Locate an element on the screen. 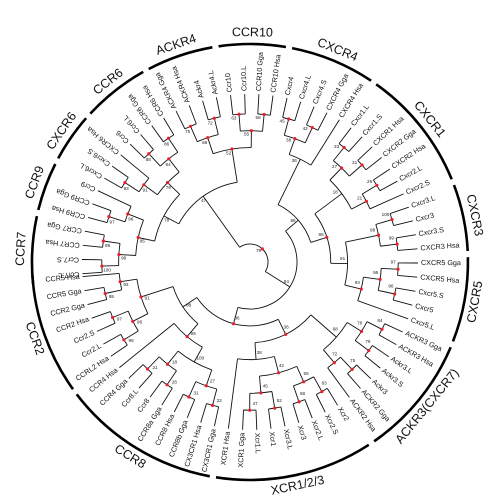 The width and height of the screenshot is (498, 500). bootstrap-label: 55 is located at coordinates (247, 134).